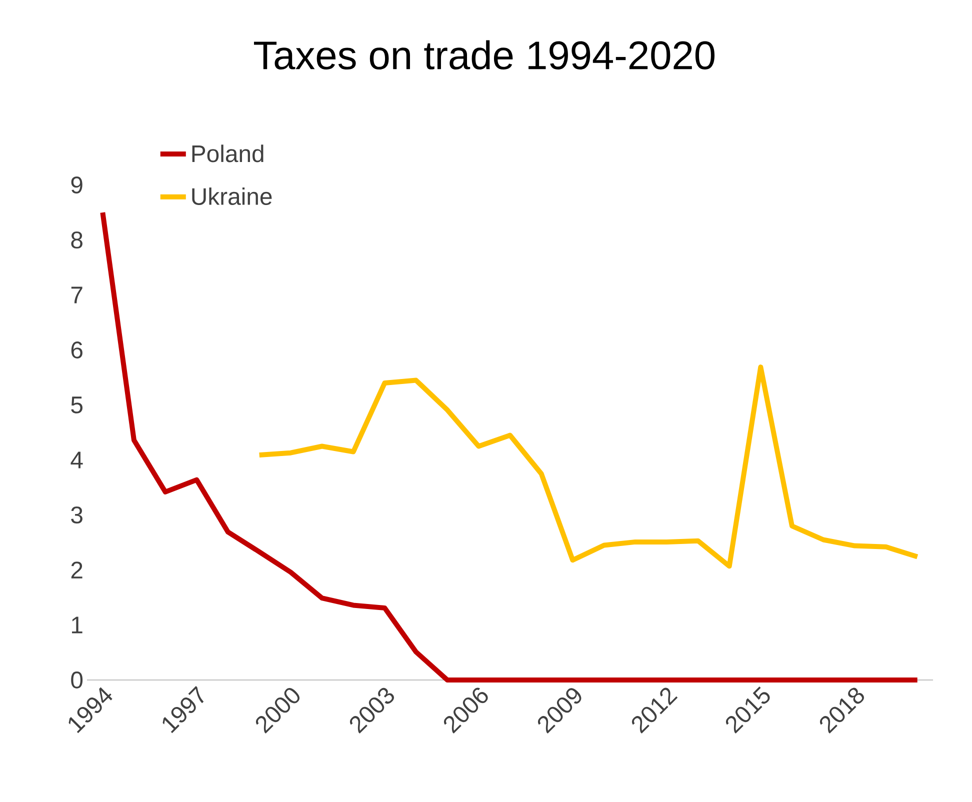 The height and width of the screenshot is (802, 972). I want to click on y-tick-label: 7, so click(76, 295).